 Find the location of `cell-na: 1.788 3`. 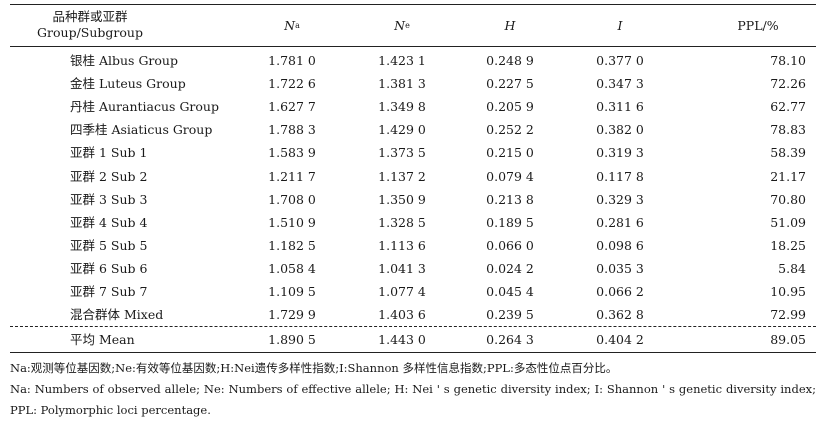

cell-na: 1.788 3 is located at coordinates (292, 130).